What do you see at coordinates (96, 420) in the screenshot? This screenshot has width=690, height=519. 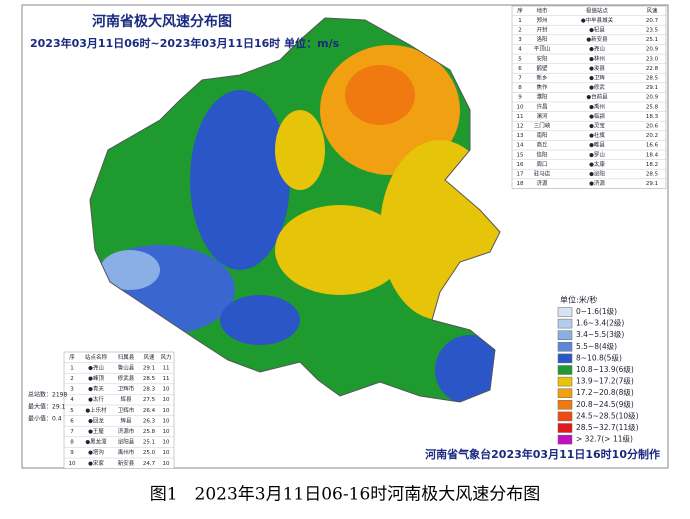 I see `table-cell: ●回龙` at bounding box center [96, 420].